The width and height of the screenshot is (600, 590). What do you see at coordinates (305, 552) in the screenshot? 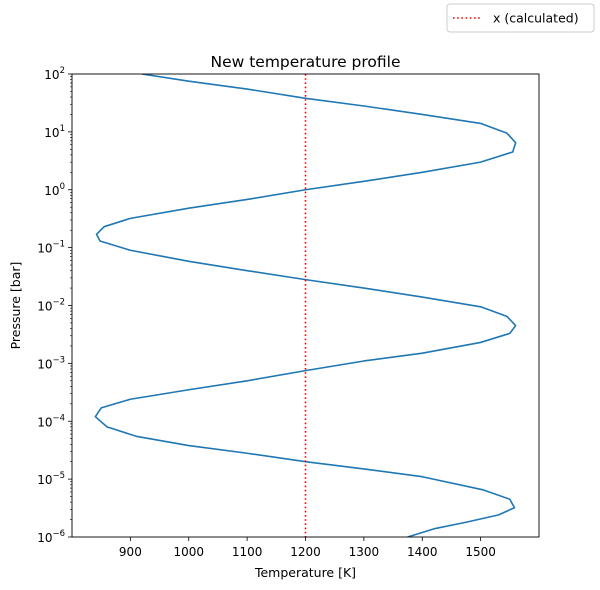
I see `x-tick-label: 1200` at bounding box center [305, 552].